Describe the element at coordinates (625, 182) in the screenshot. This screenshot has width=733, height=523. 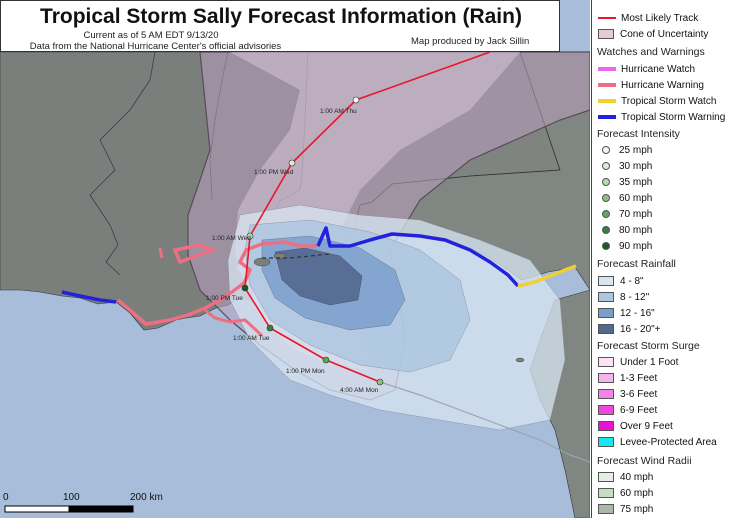
I see `legend-intensity-35: 35 mph` at that location.